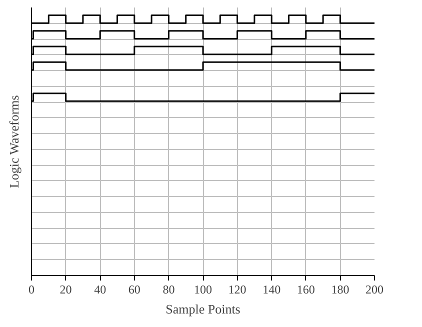 This screenshot has height=327, width=422. Describe the element at coordinates (305, 289) in the screenshot. I see `x-tick-label: 160` at that location.